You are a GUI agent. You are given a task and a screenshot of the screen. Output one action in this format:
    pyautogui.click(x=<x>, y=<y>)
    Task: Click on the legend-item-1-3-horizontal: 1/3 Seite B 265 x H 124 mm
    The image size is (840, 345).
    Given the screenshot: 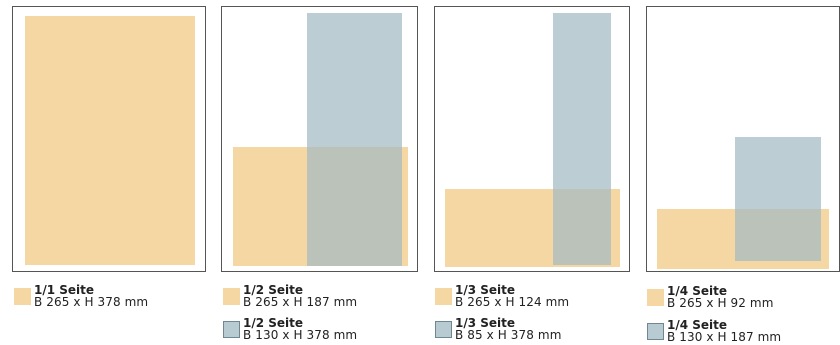 What is the action you would take?
    pyautogui.click(x=502, y=296)
    